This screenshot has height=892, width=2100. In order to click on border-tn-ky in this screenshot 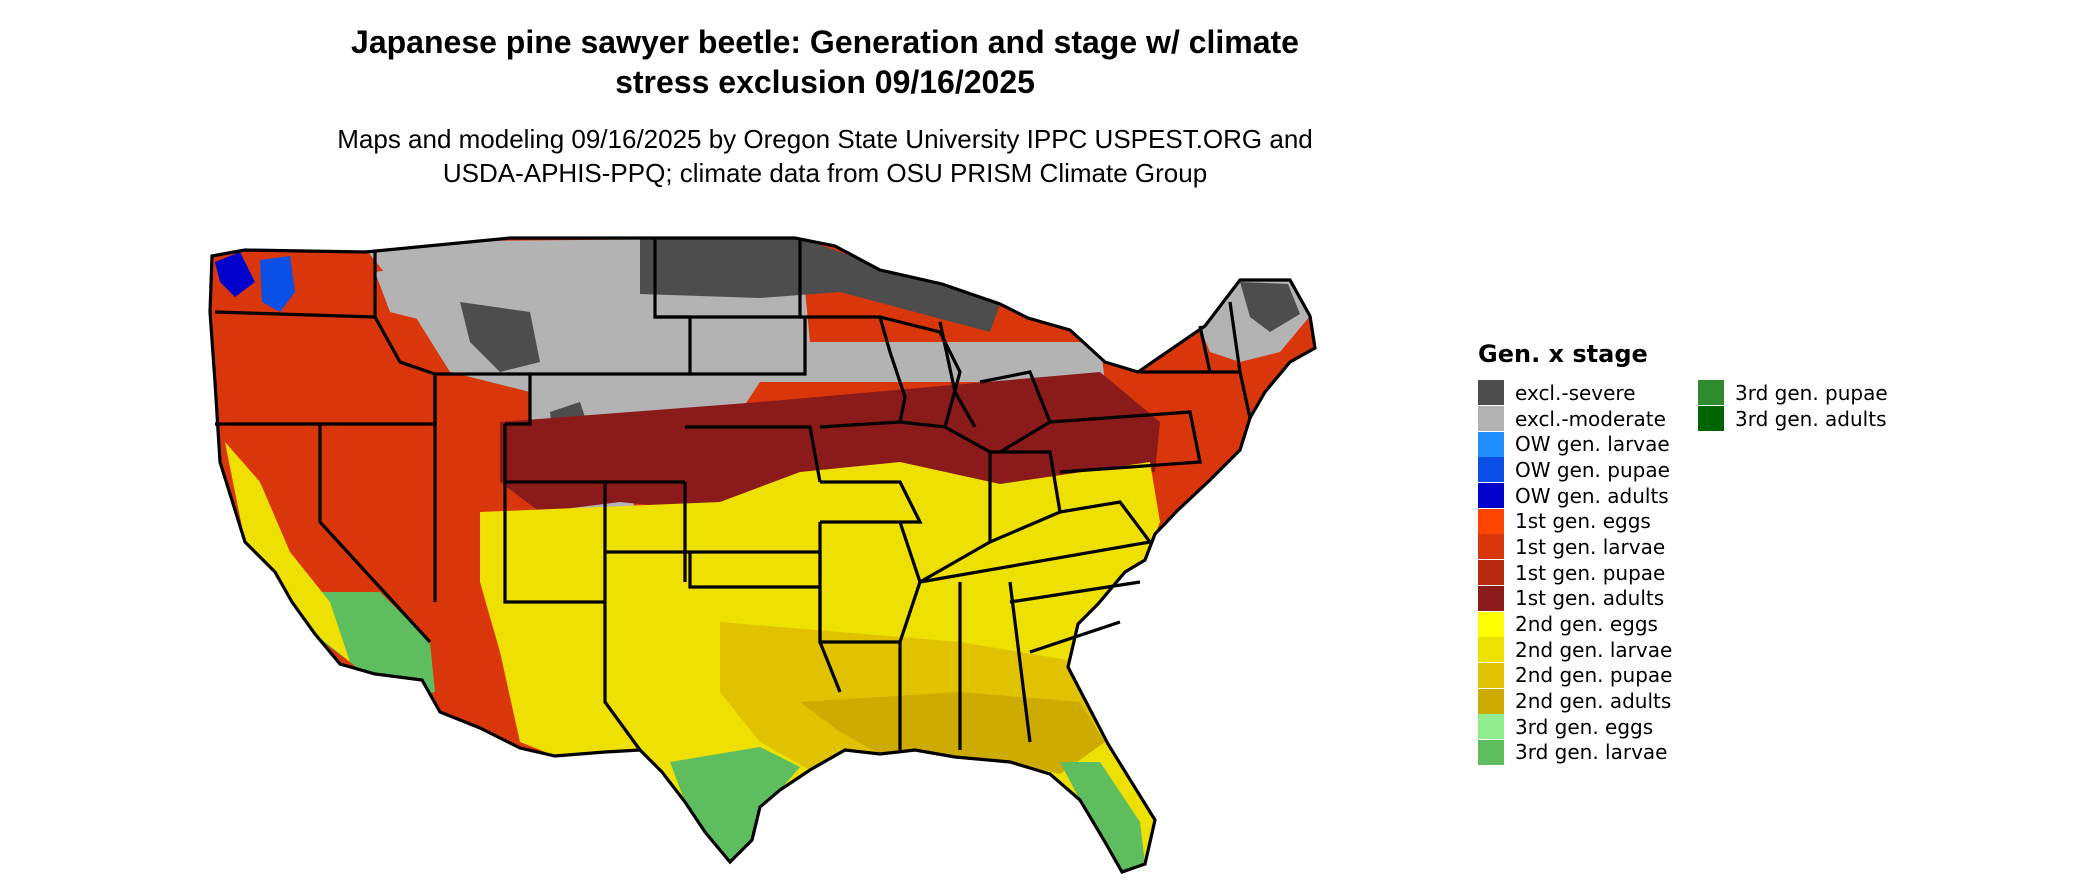, I will do `click(1035, 562)`.